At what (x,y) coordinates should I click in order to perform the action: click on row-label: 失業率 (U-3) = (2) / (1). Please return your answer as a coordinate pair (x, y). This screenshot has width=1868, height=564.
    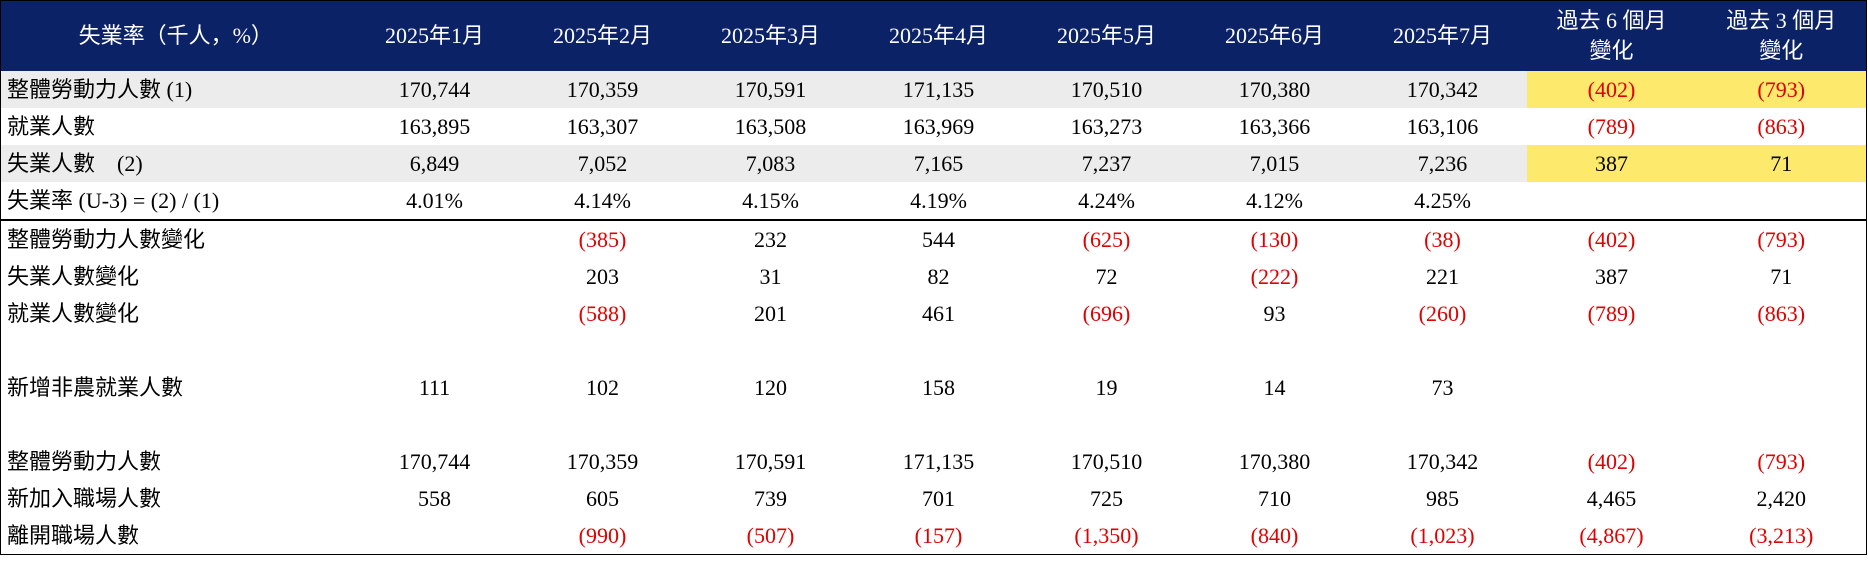
    Looking at the image, I should click on (113, 200).